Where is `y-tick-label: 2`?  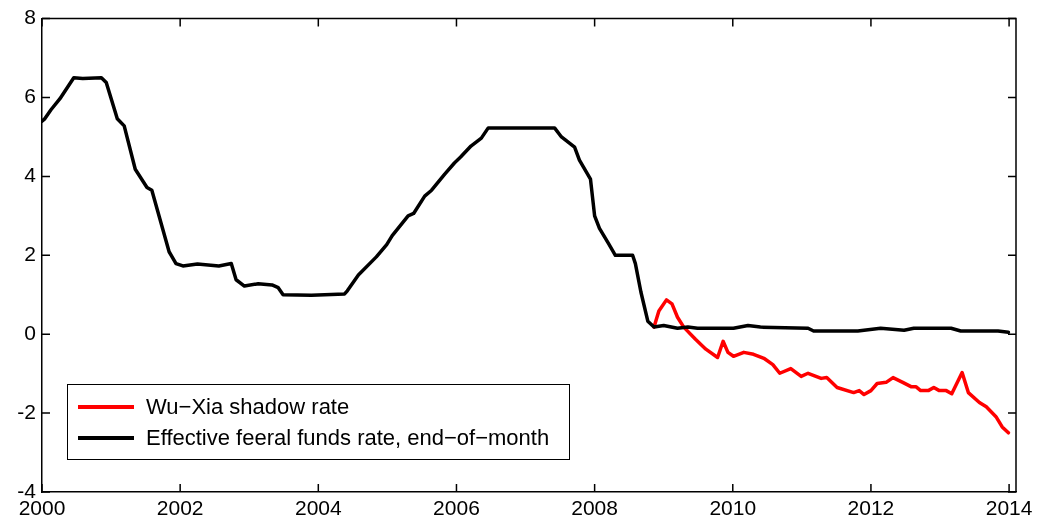
y-tick-label: 2 is located at coordinates (30, 254).